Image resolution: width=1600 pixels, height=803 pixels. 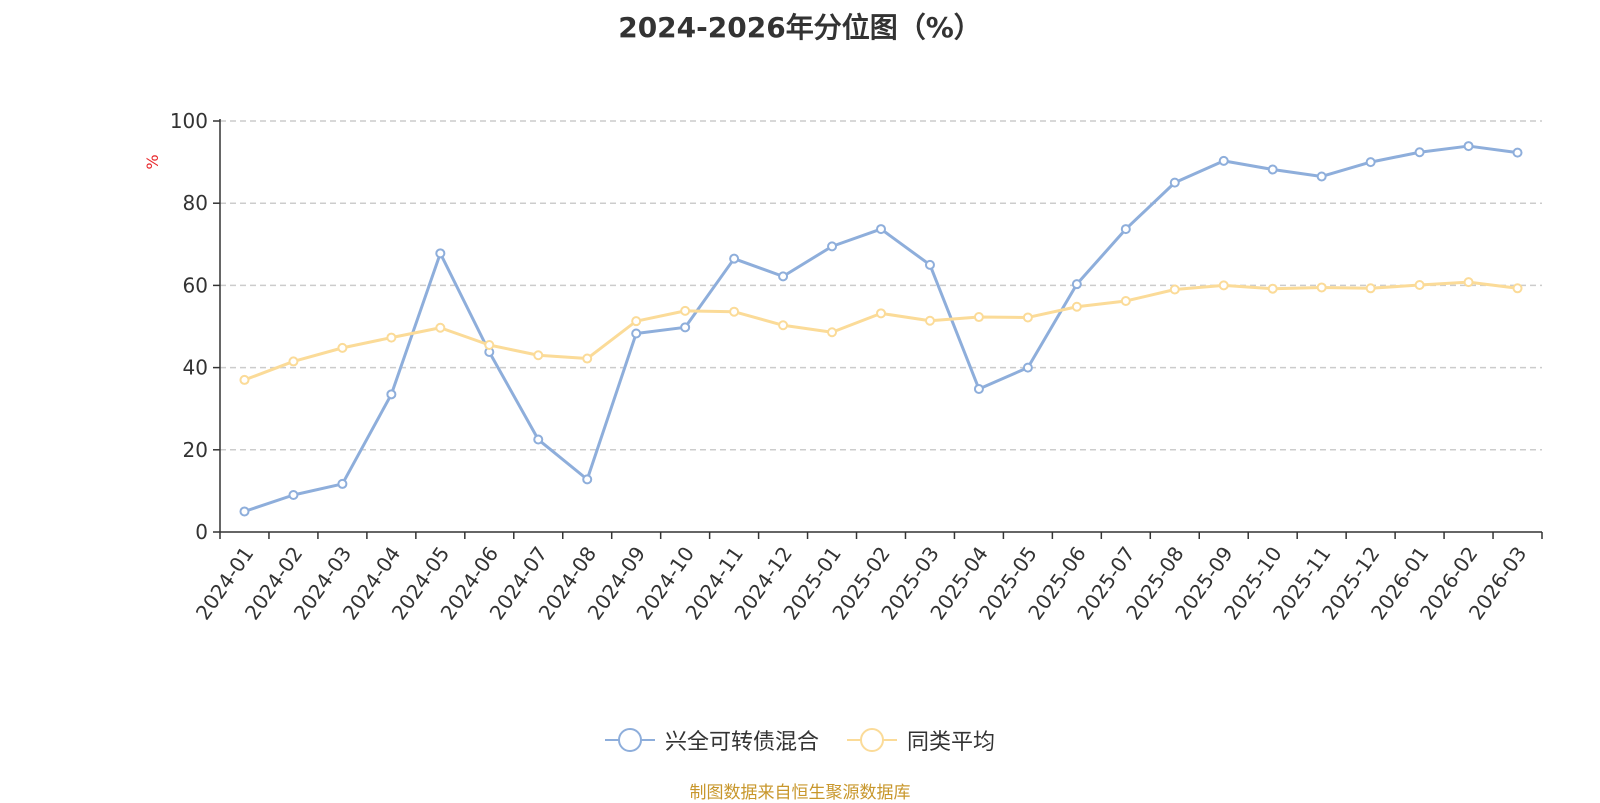 What do you see at coordinates (195, 450) in the screenshot?
I see `y-tick-label: 20` at bounding box center [195, 450].